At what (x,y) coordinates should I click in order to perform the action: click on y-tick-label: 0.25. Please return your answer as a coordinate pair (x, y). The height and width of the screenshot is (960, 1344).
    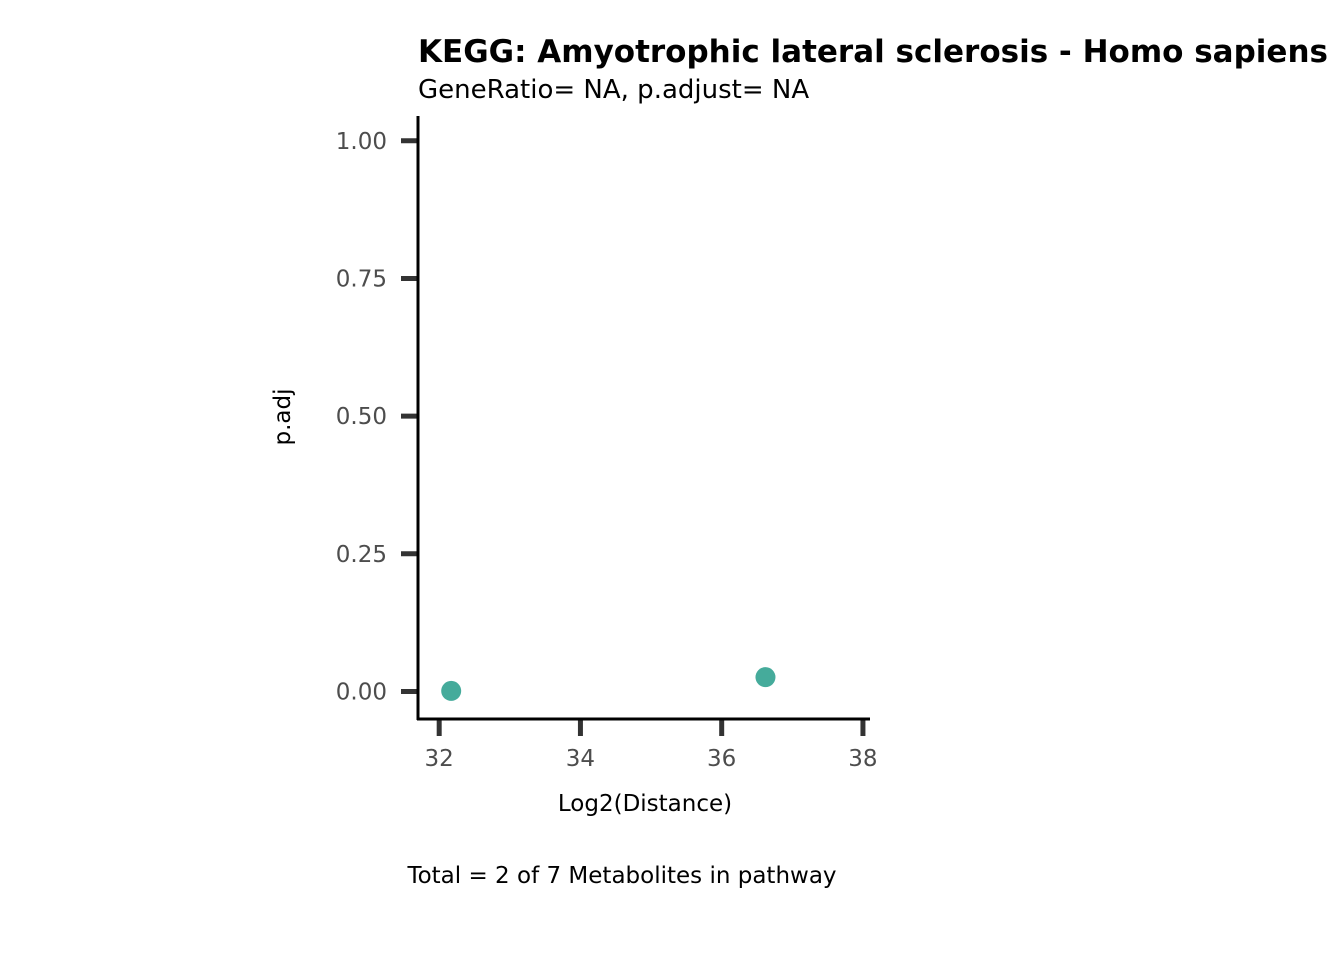
    Looking at the image, I should click on (361, 555).